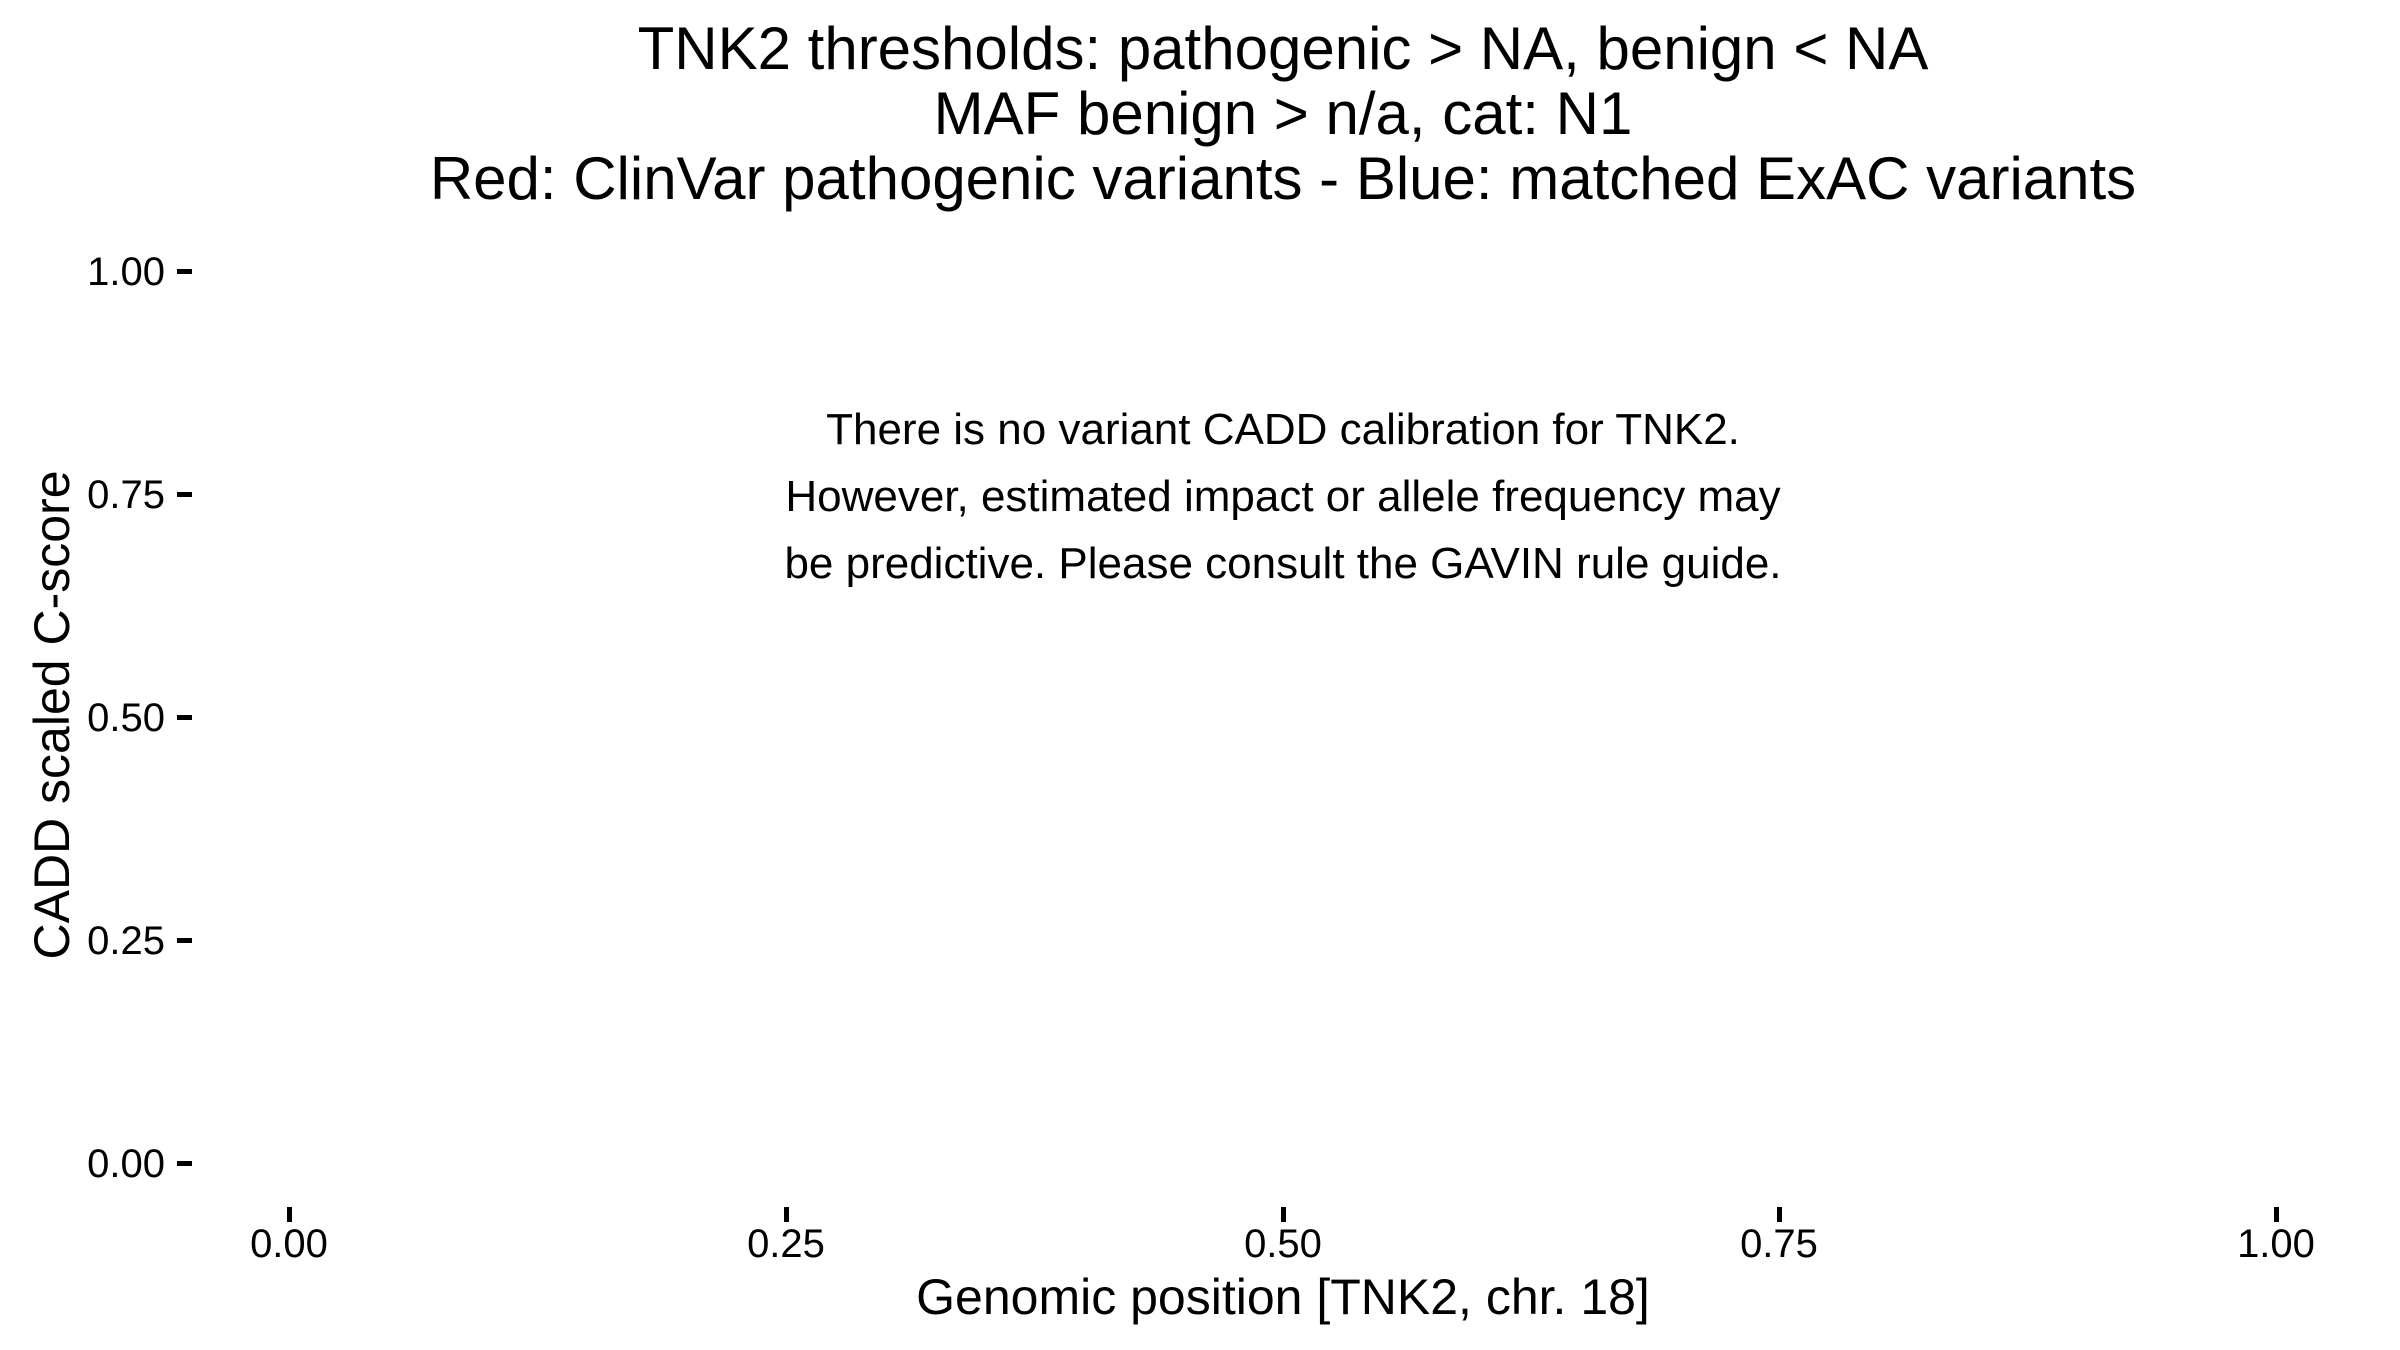 This screenshot has height=1350, width=2400. Describe the element at coordinates (1283, 1244) in the screenshot. I see `x-tick-label-0.50: 0.50` at that location.